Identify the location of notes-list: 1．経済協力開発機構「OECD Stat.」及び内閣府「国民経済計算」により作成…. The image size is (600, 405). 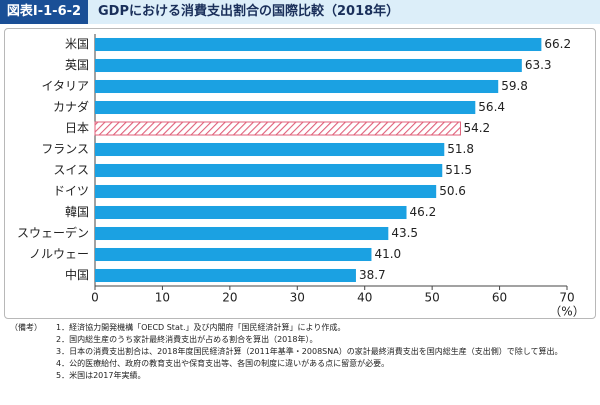
(316, 352).